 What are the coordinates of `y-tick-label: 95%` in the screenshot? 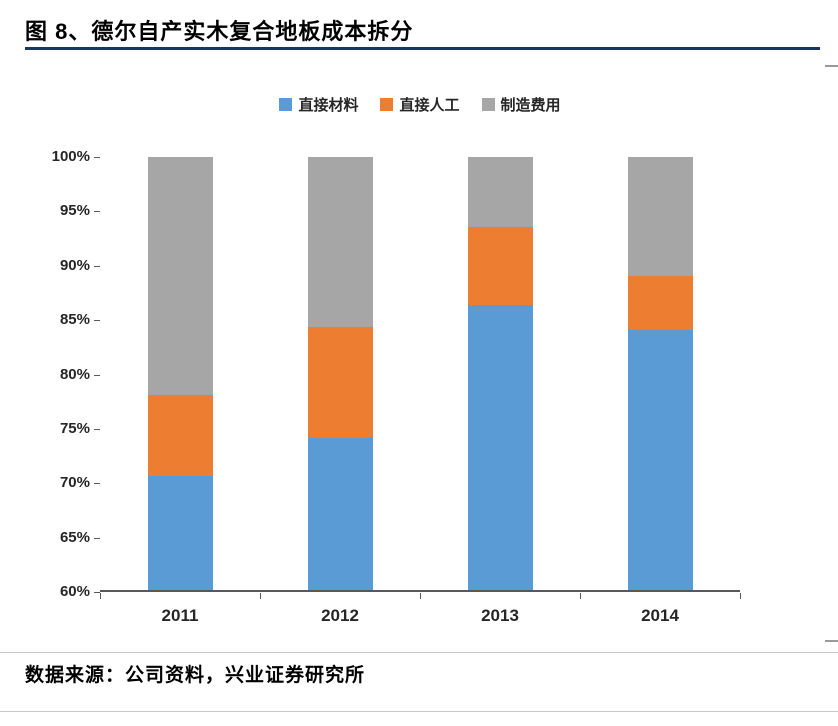 It's located at (74, 211).